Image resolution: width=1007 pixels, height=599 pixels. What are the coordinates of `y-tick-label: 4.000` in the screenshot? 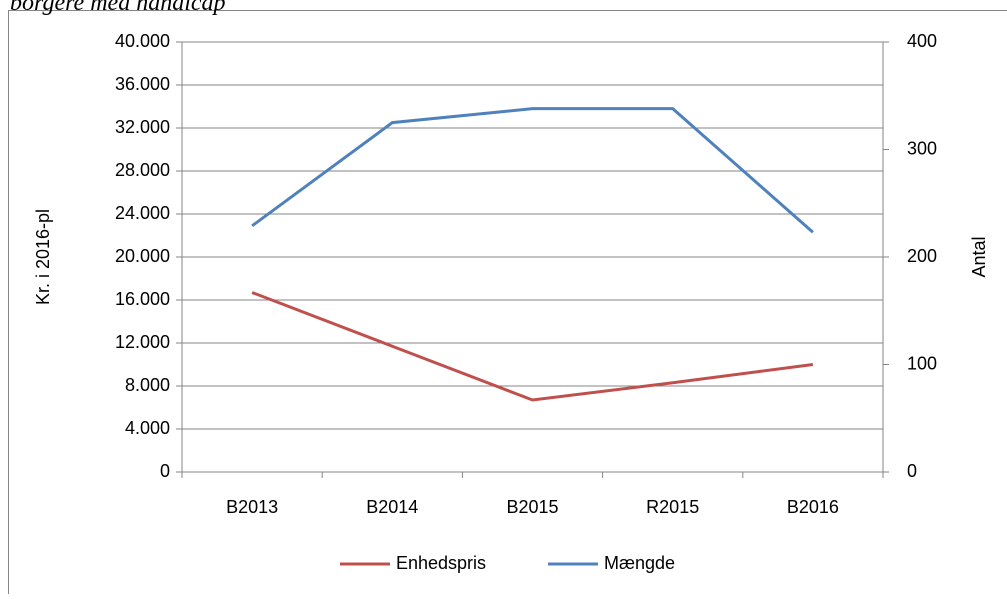 It's located at (147, 428).